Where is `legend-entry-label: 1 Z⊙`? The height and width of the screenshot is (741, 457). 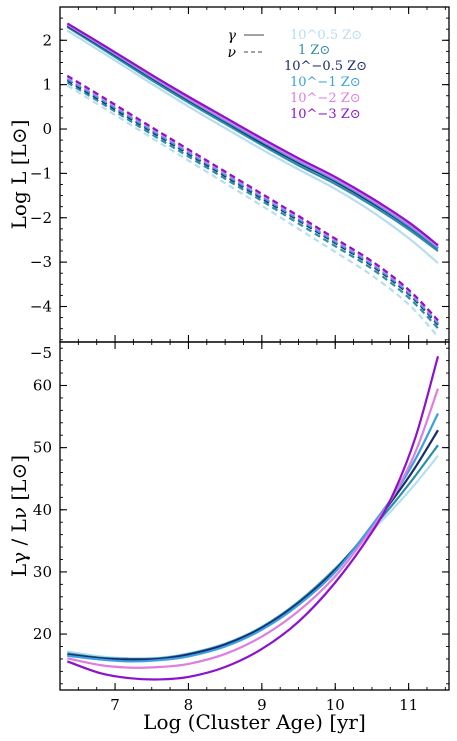 legend-entry-label: 1 Z⊙ is located at coordinates (314, 50).